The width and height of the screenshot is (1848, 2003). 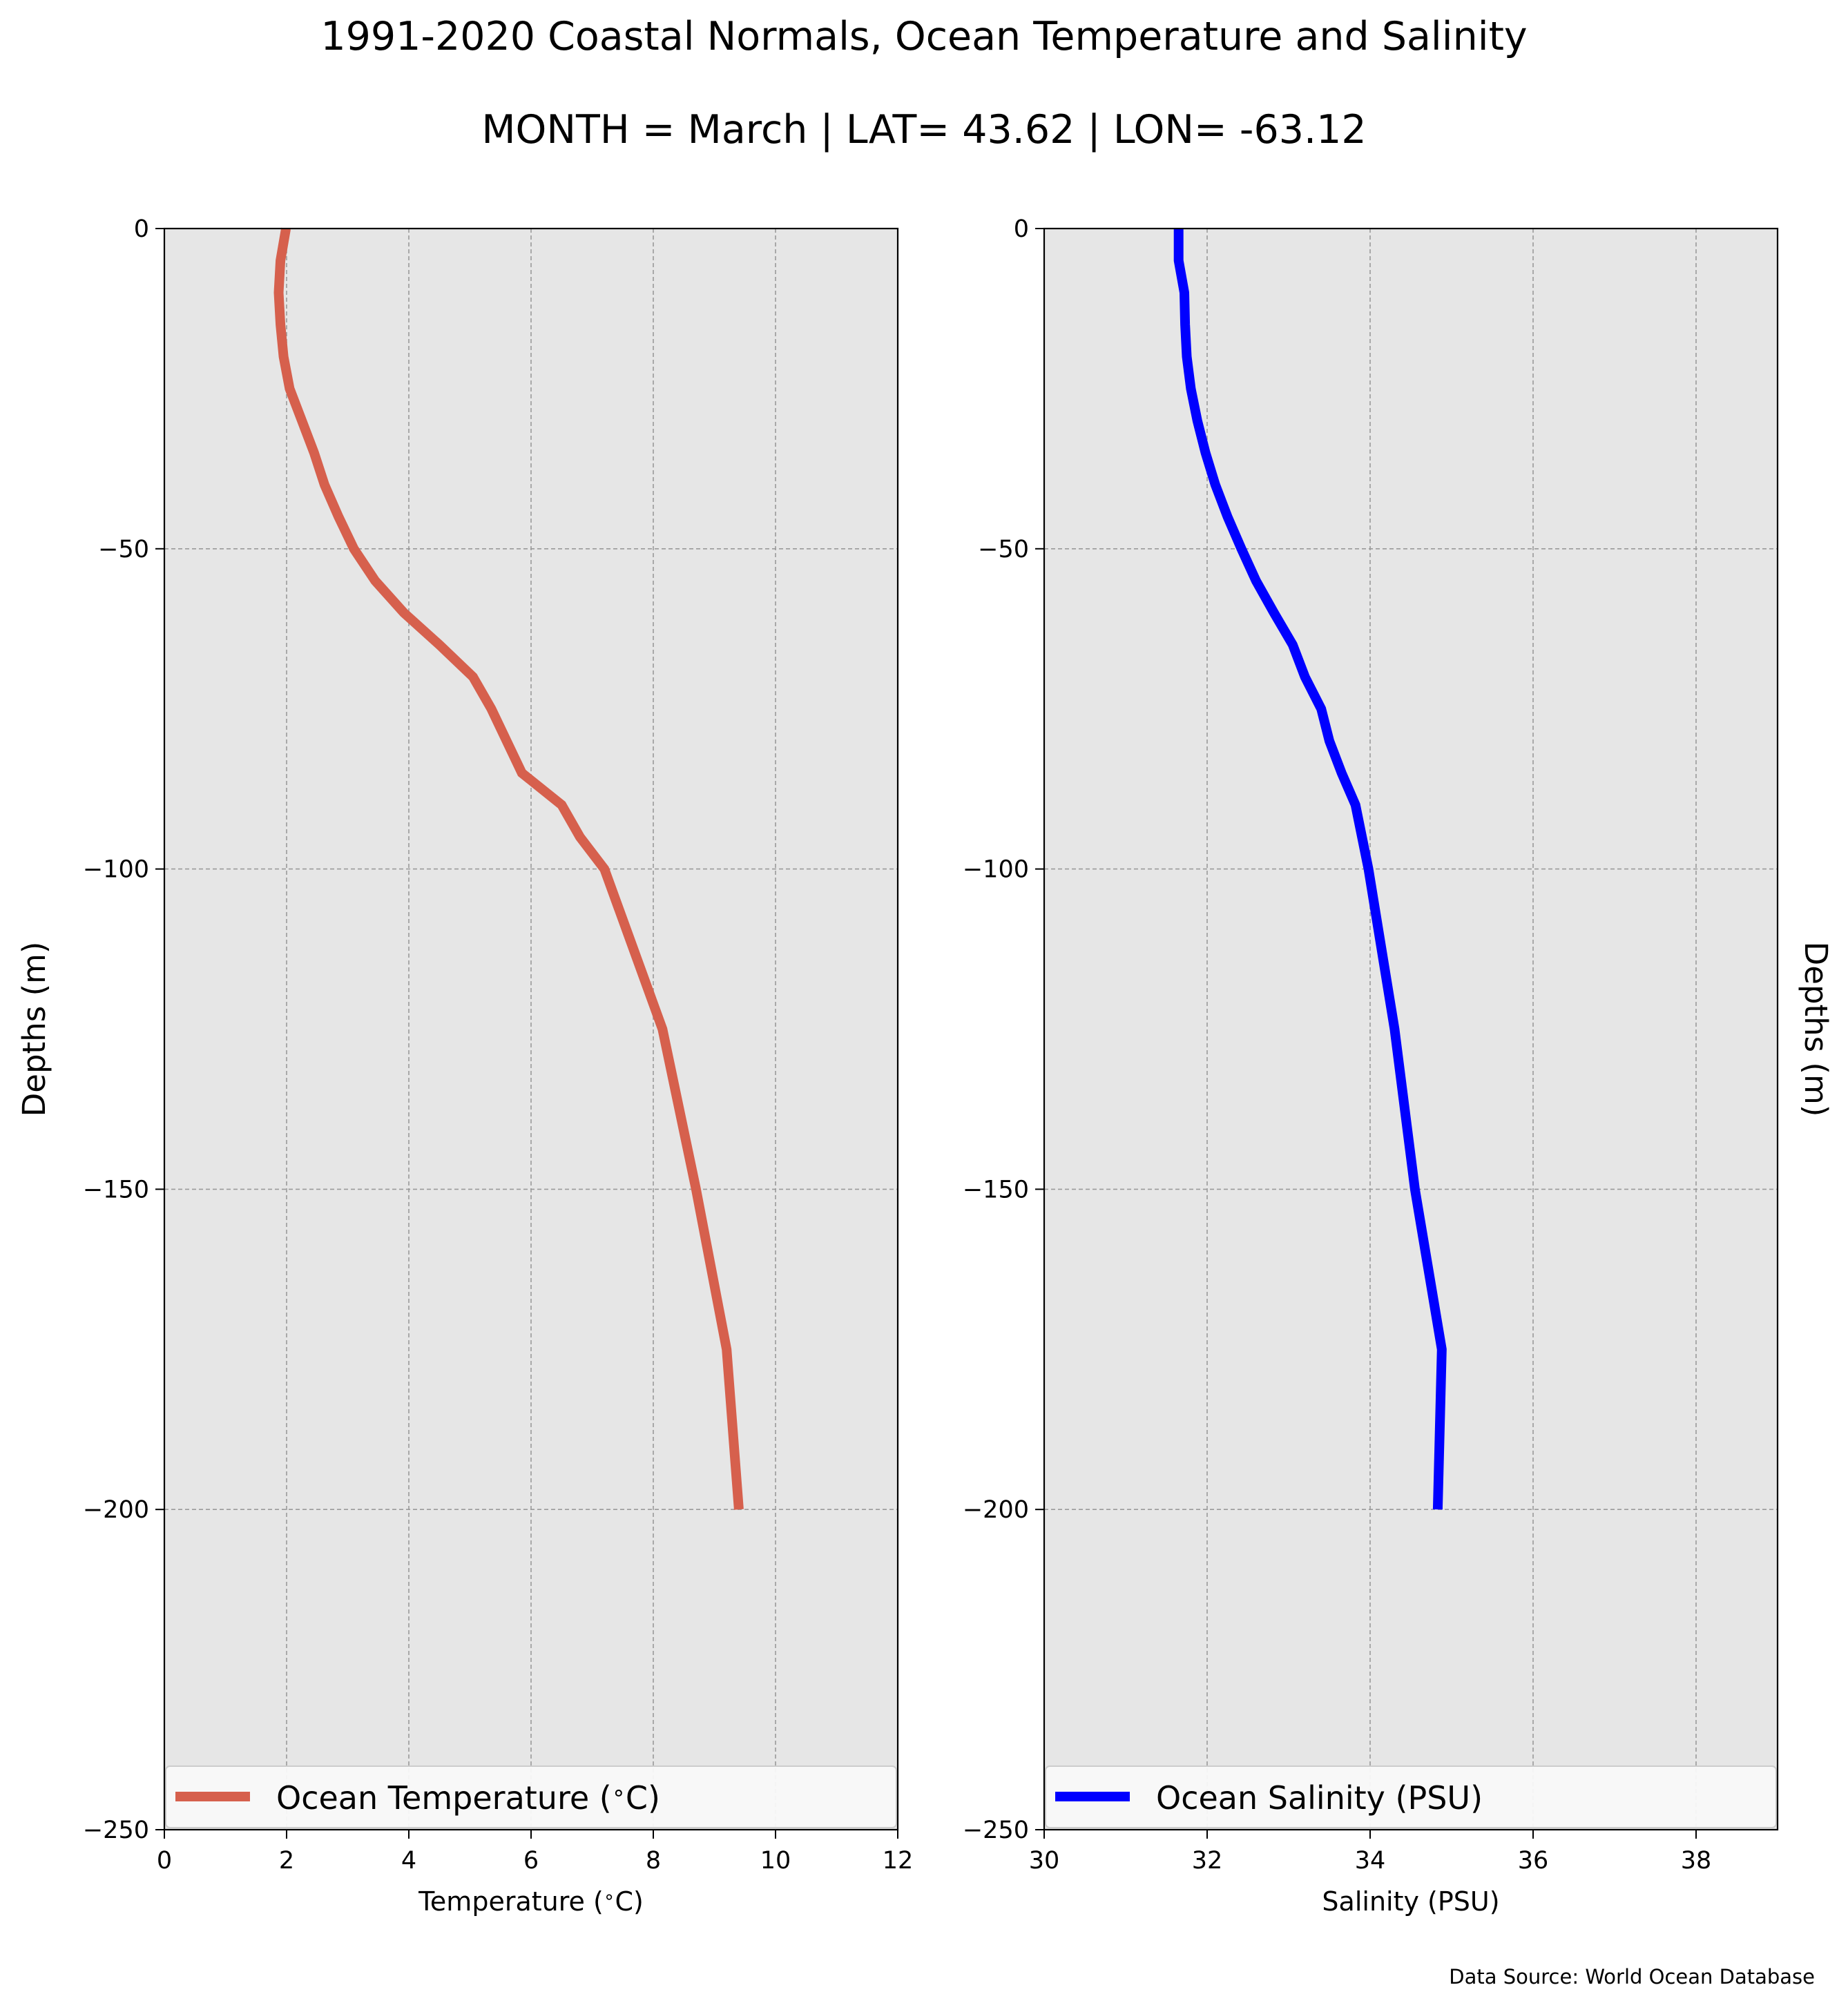 I want to click on temperature-legend: Ocean Temperature (∘C), so click(x=531, y=1797).